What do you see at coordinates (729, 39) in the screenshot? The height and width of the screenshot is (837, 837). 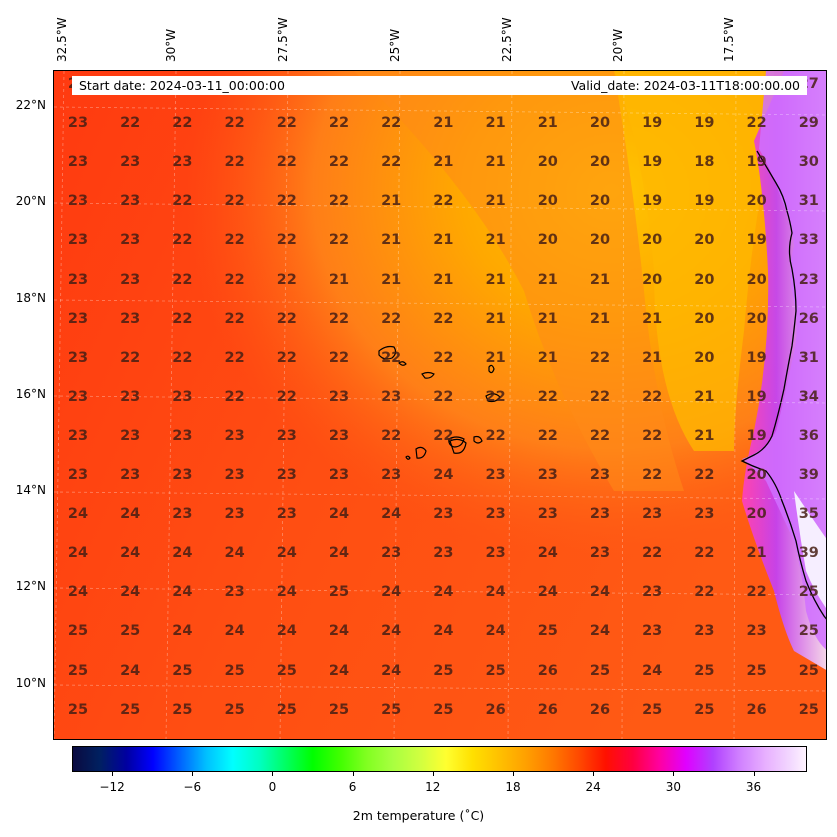 I see `lon-label: 17.5°W` at bounding box center [729, 39].